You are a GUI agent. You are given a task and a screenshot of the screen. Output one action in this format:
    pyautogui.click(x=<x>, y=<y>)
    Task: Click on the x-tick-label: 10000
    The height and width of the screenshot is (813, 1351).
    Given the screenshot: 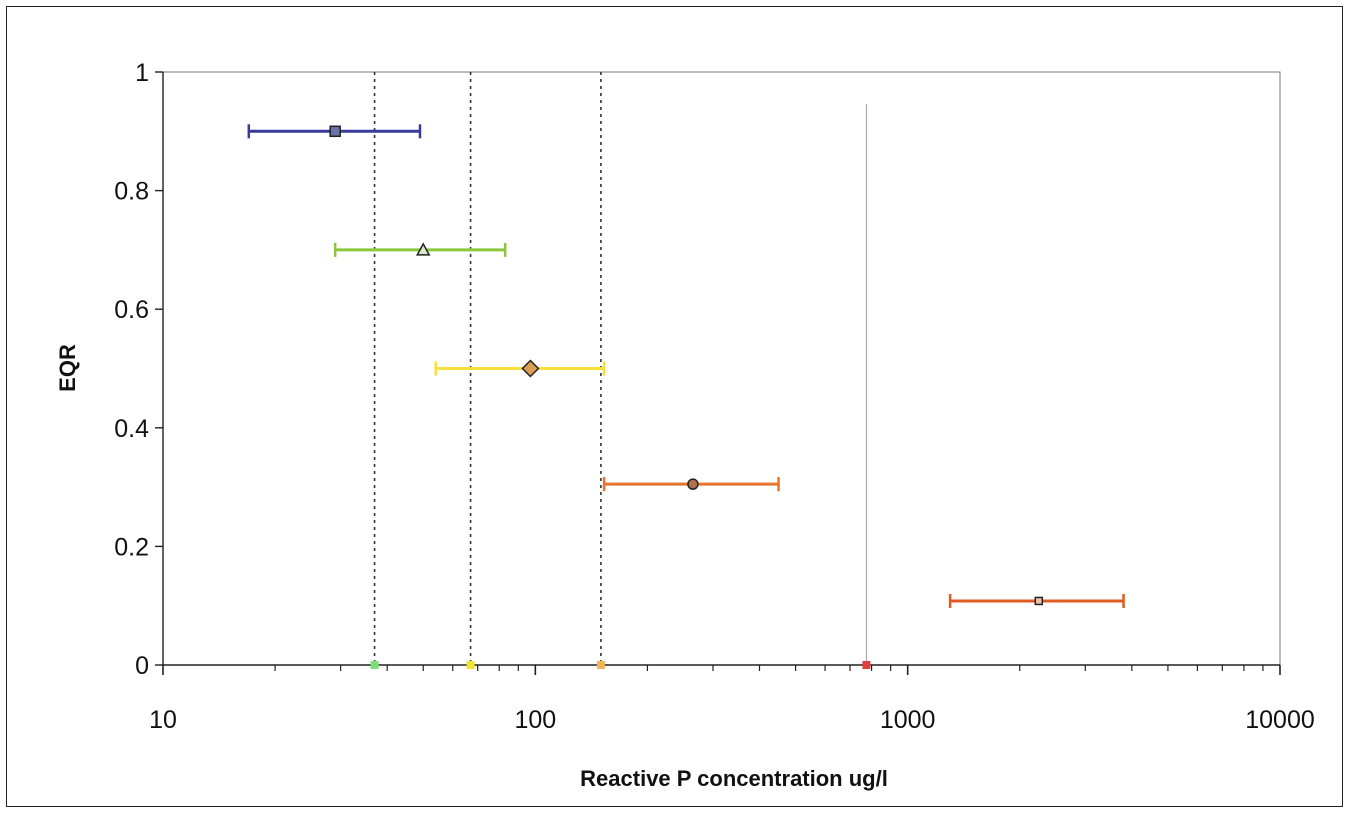 What is the action you would take?
    pyautogui.click(x=1280, y=720)
    